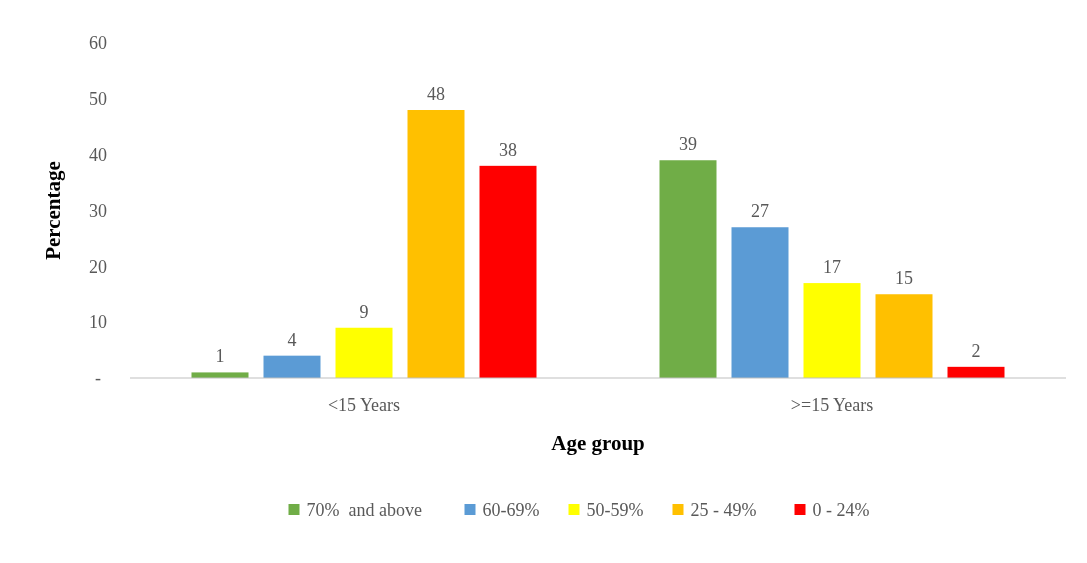 This screenshot has height=563, width=1087. What do you see at coordinates (98, 99) in the screenshot?
I see `y-tick-label: 50` at bounding box center [98, 99].